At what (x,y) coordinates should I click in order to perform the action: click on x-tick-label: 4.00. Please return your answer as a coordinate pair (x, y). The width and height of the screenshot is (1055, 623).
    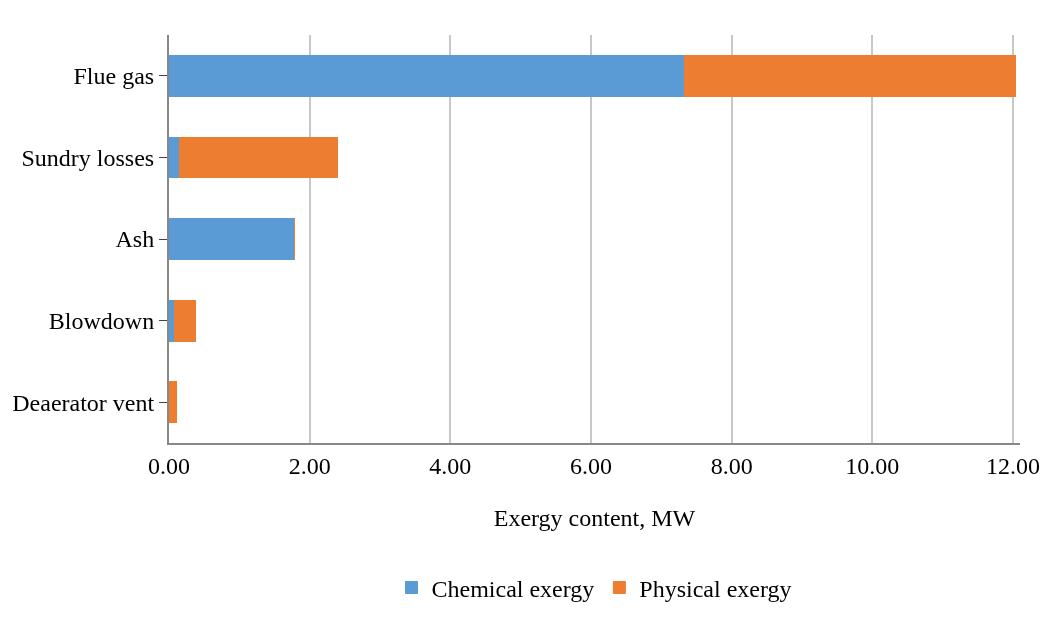
    Looking at the image, I should click on (450, 465).